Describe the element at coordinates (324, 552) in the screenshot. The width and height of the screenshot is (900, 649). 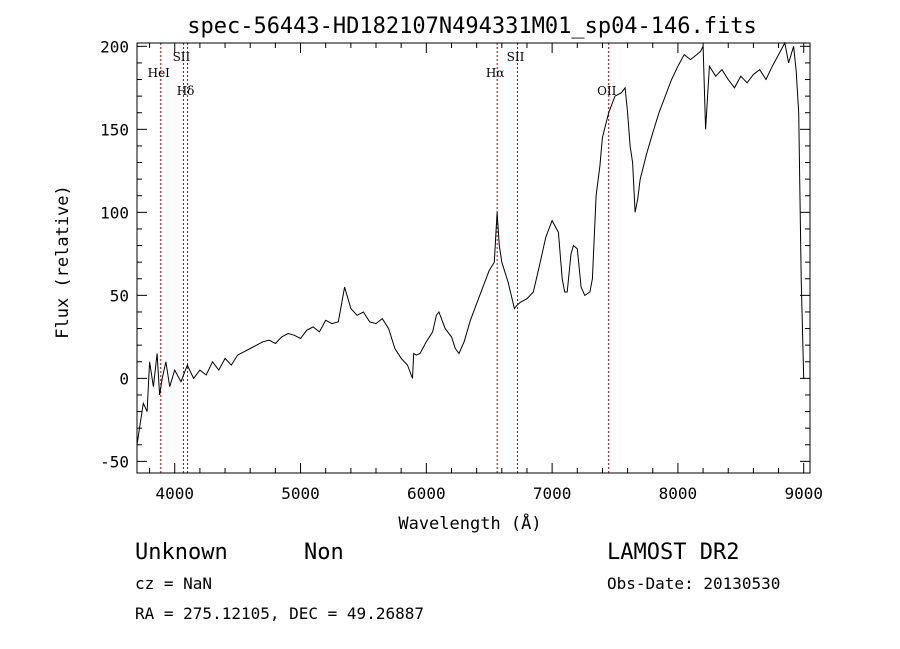
I see `object-subclass: Non` at that location.